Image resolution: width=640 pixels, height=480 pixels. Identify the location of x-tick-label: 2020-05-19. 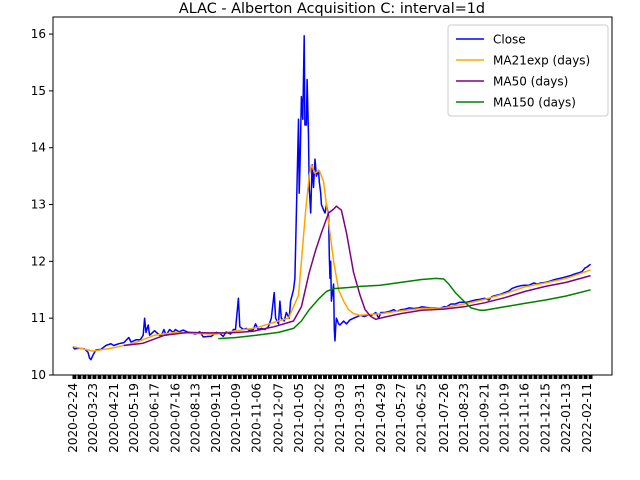
(134, 418).